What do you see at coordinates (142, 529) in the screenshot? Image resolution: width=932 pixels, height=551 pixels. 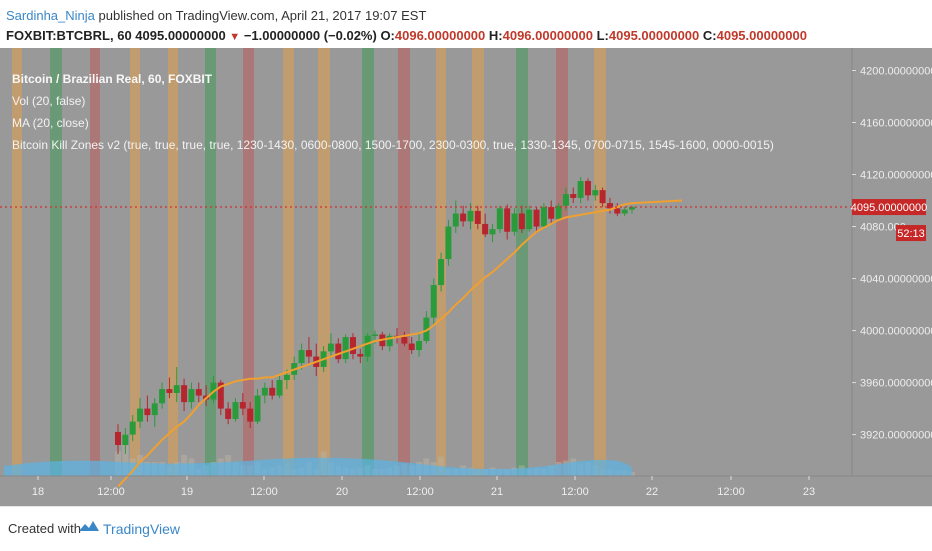 I see `tradingview-link: TradingView` at bounding box center [142, 529].